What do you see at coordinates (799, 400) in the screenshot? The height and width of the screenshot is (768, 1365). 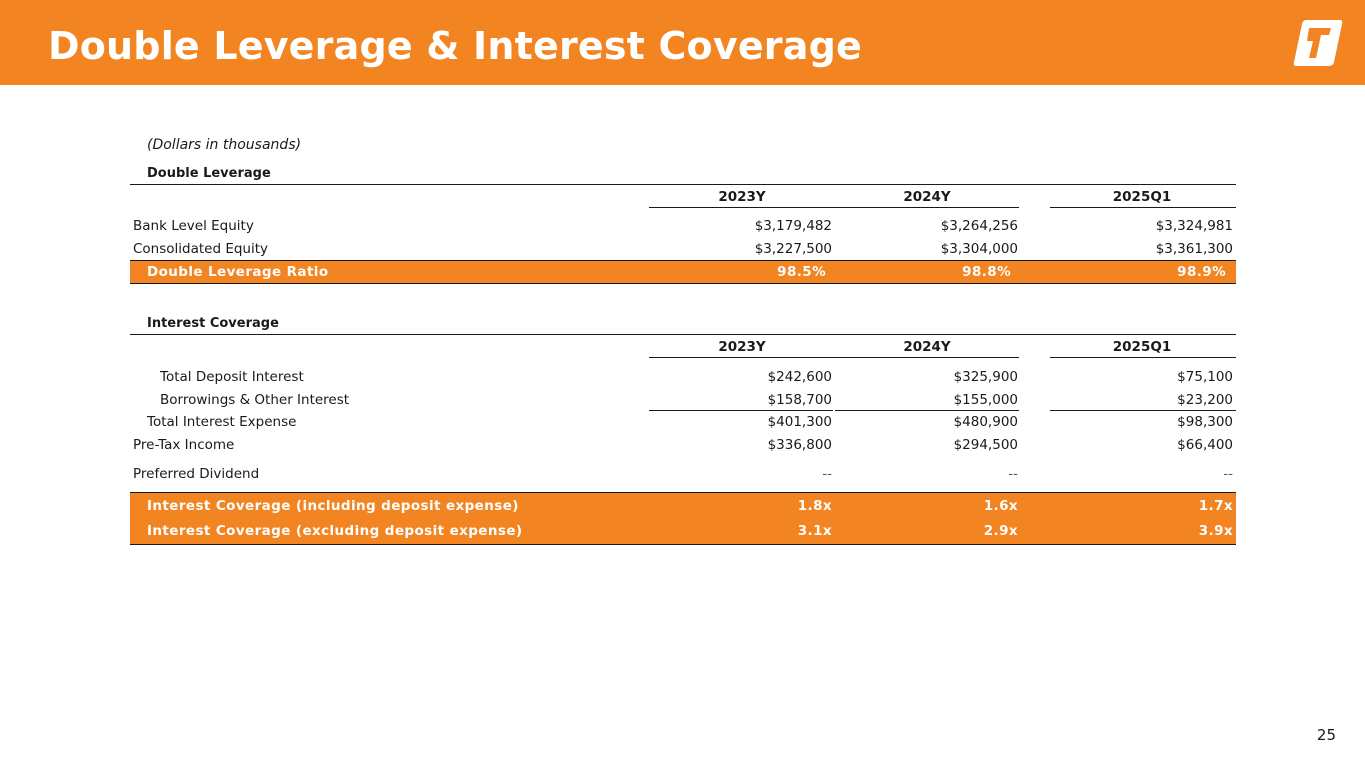 I see `cell-value: $158,700` at bounding box center [799, 400].